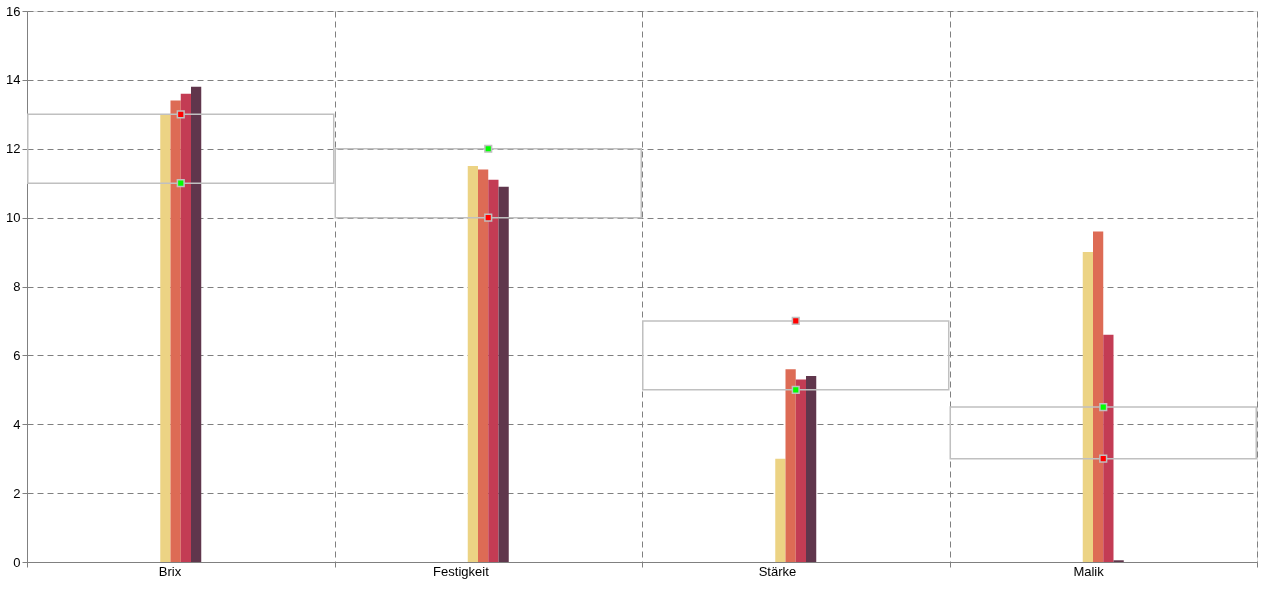  I want to click on y-tick-label: 8, so click(17, 286).